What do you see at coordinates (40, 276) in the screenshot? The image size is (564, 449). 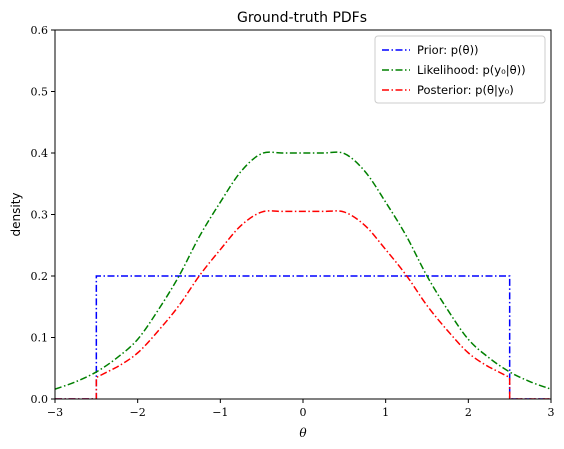 I see `y-tick-label: 0.2` at bounding box center [40, 276].